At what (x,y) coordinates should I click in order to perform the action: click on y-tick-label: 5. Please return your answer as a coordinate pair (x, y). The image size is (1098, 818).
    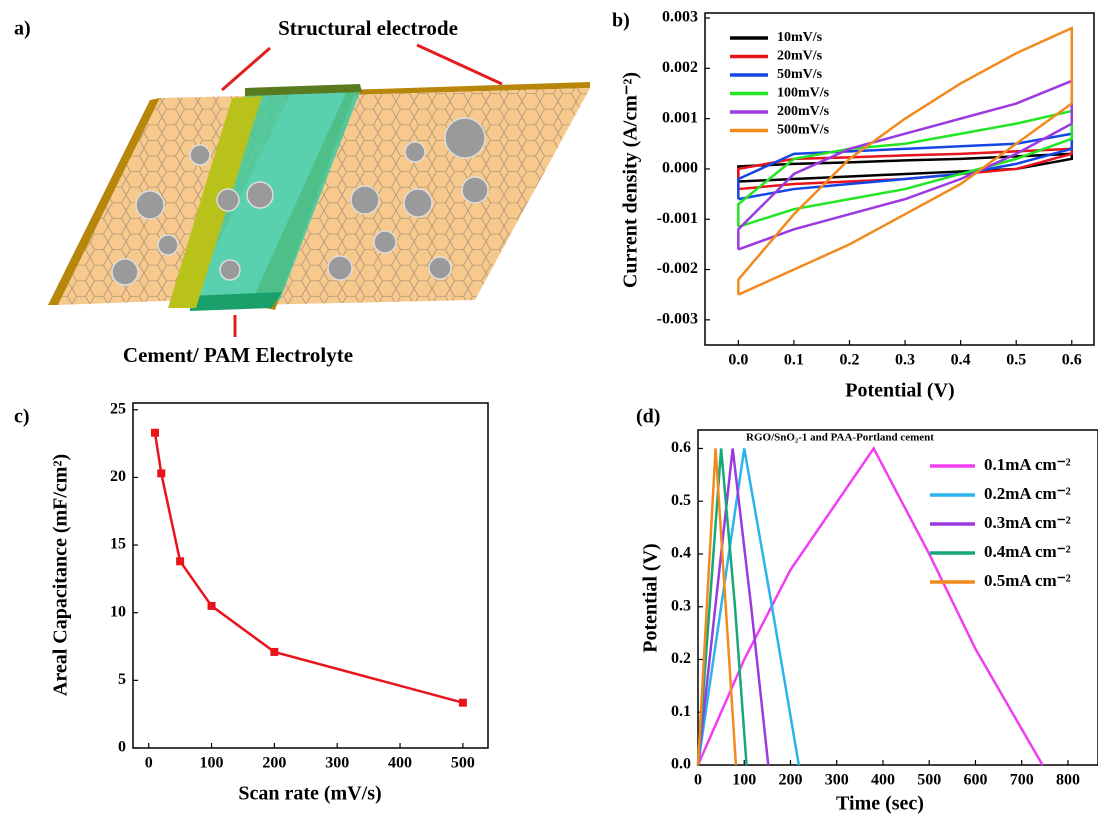
    Looking at the image, I should click on (122, 679).